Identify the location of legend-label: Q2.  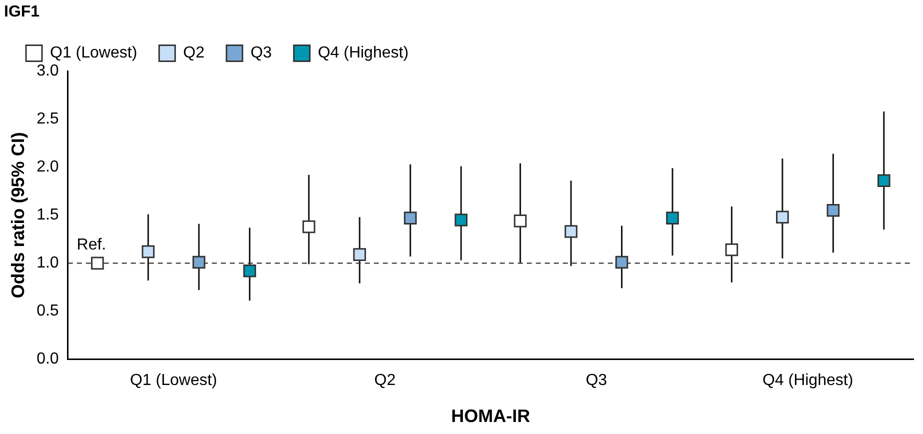
(194, 53).